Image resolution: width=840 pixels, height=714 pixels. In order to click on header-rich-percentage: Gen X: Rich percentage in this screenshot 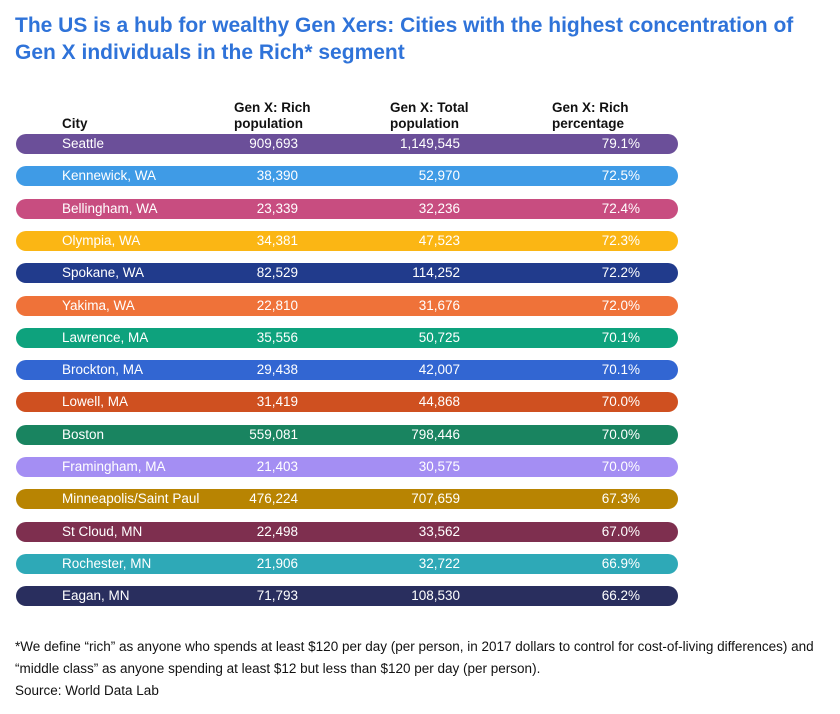, I will do `click(590, 115)`.